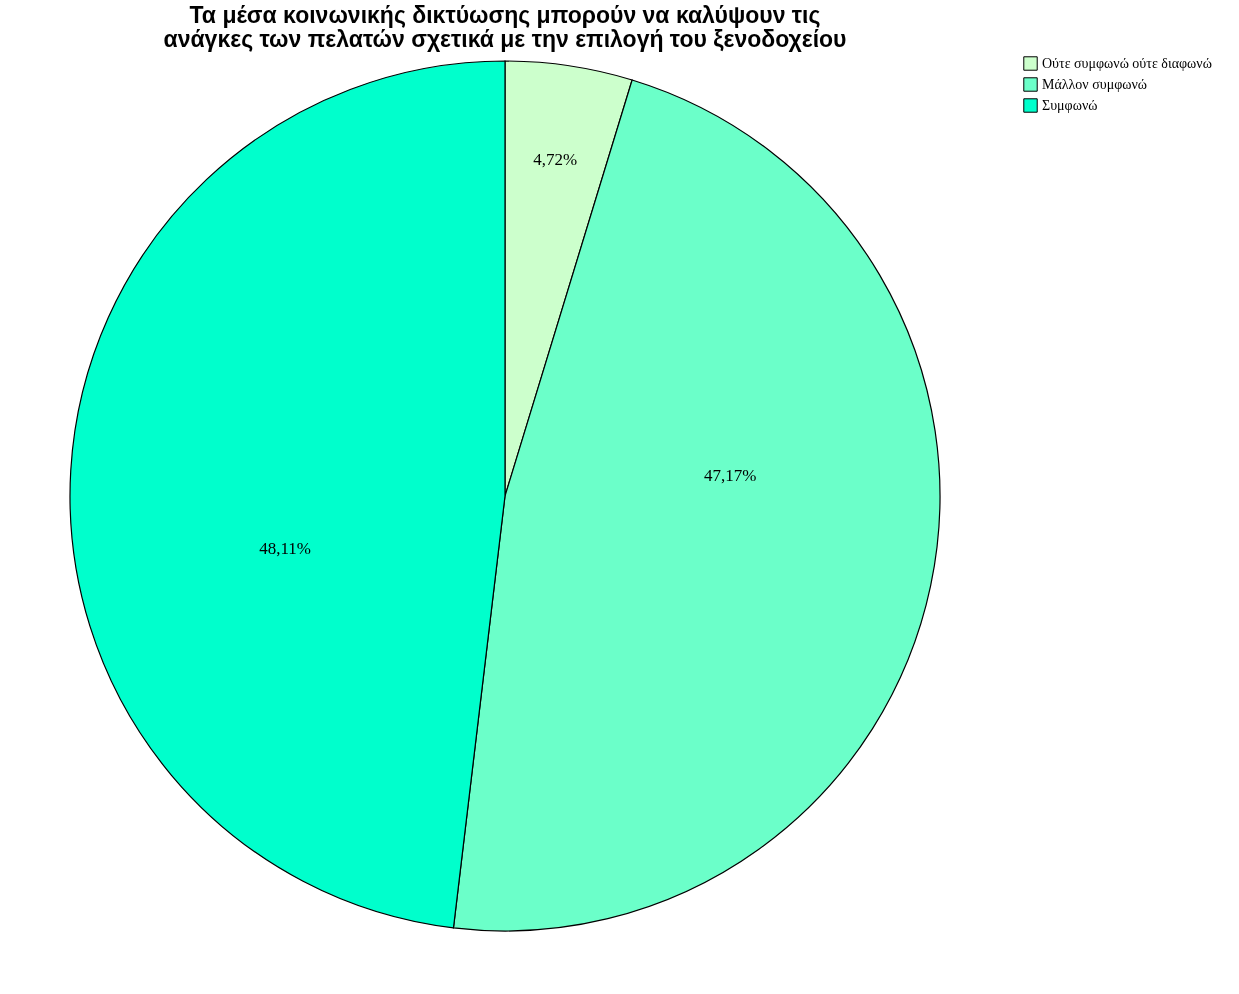  What do you see at coordinates (1095, 84) in the screenshot?
I see `legend-label: Μάλλον συμφωνώ` at bounding box center [1095, 84].